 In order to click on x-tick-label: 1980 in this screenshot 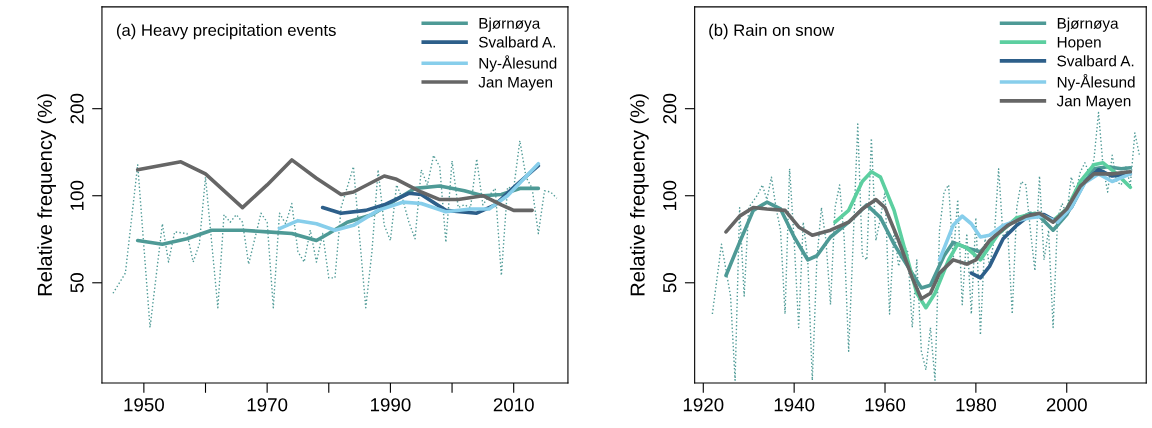, I will do `click(976, 405)`.